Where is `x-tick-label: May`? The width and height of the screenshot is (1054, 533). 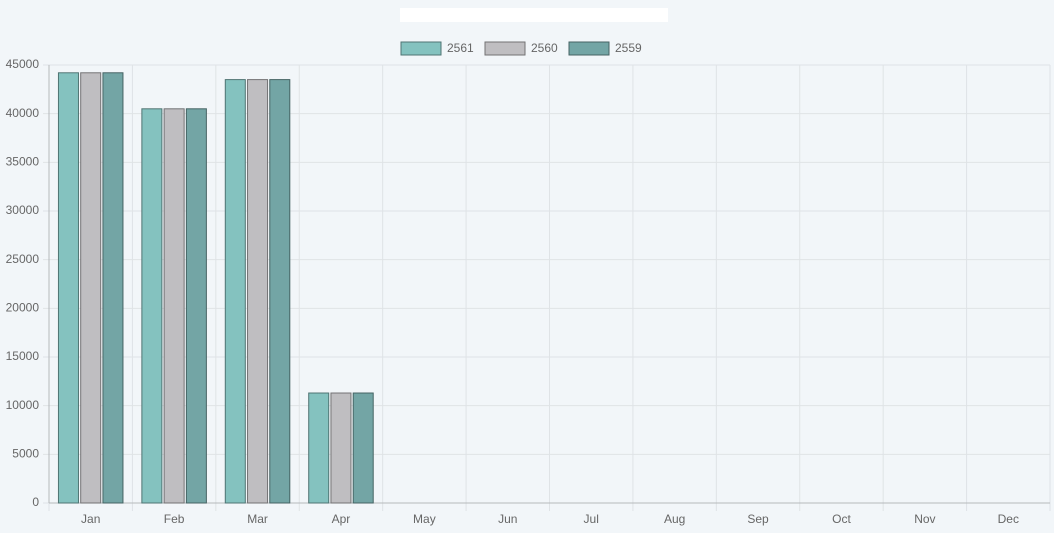
x-tick-label: May is located at coordinates (424, 519).